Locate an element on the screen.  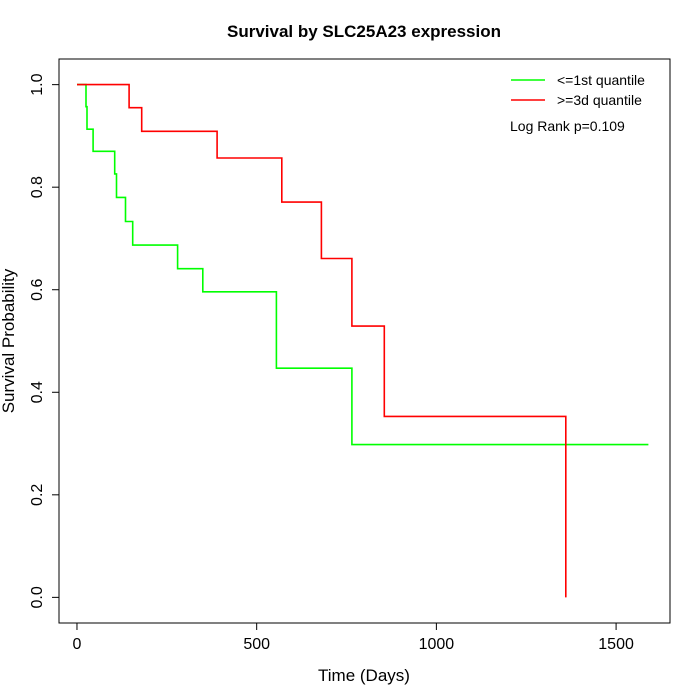
y-tick-label: 0.8 is located at coordinates (37, 187).